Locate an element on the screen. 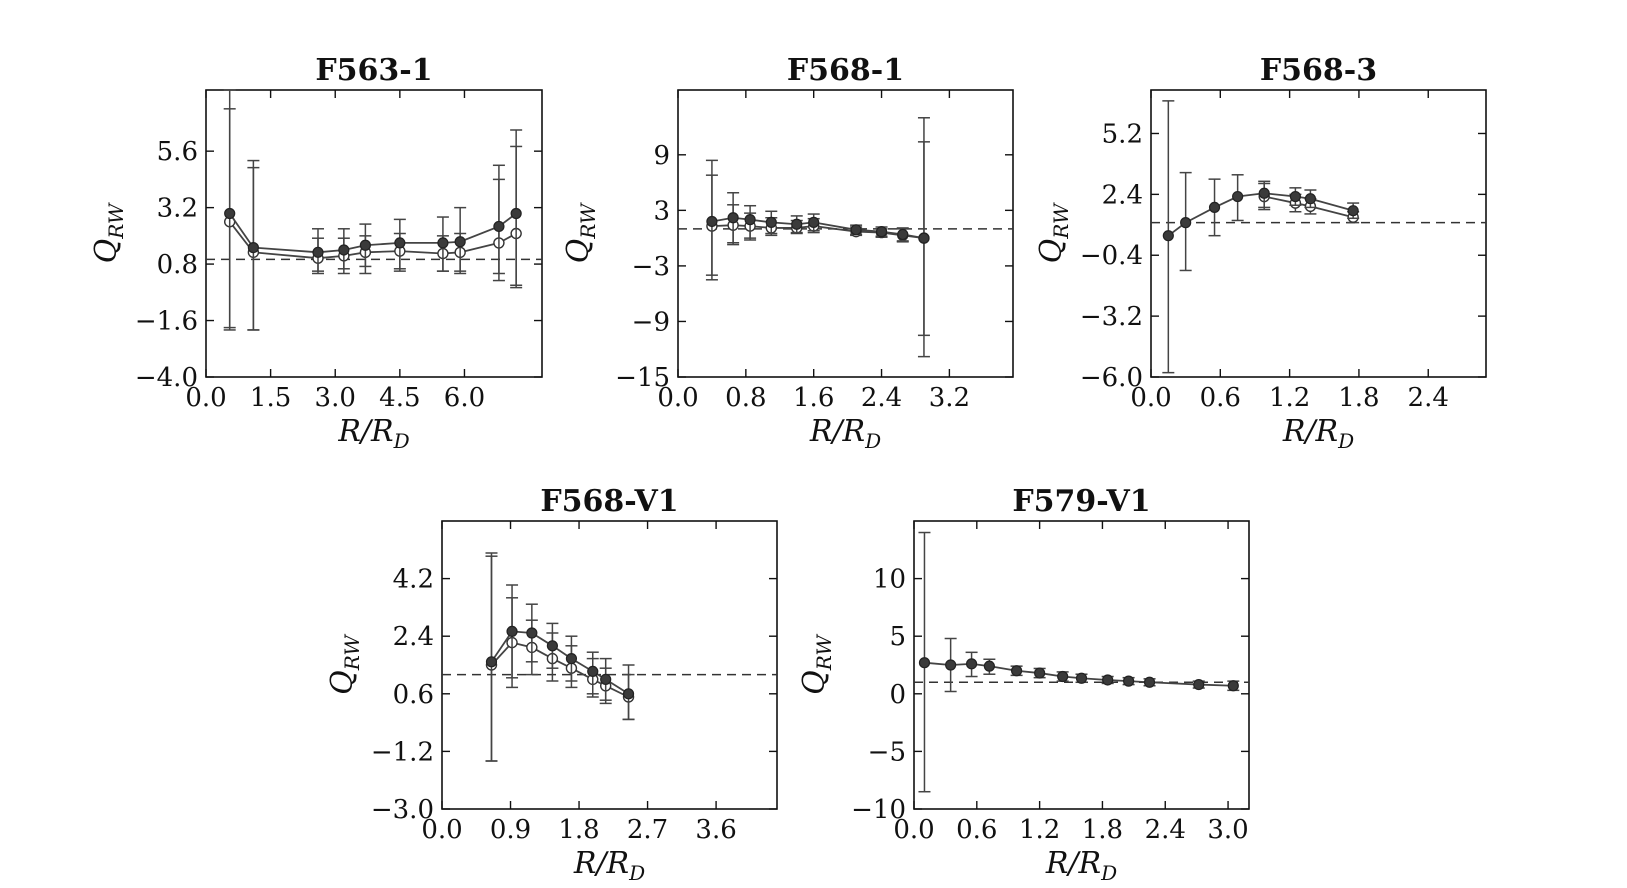 The image size is (1627, 888). y-tick-label: 9 is located at coordinates (661, 156).